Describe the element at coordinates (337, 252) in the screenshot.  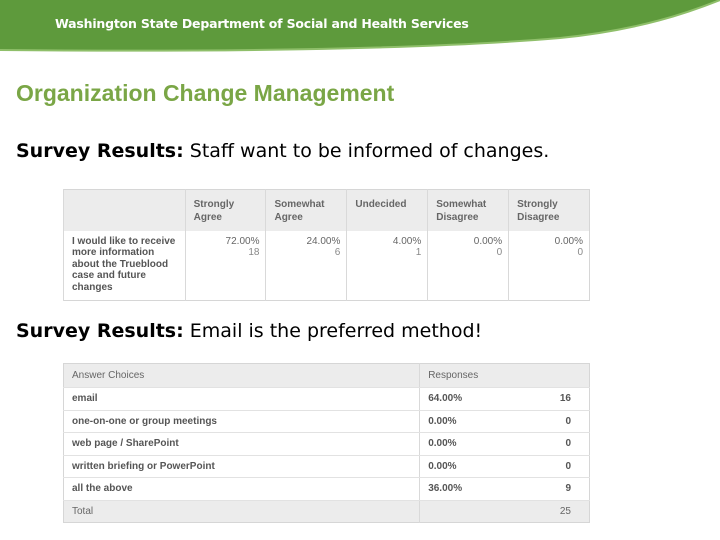
I see `count-value: 6` at that location.